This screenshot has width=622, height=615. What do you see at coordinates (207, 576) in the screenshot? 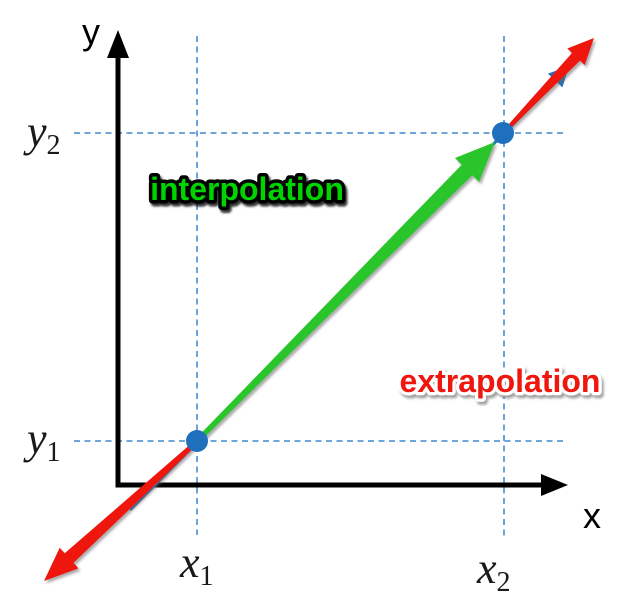
I see `tick-label-x1-sub: 1` at bounding box center [207, 576].